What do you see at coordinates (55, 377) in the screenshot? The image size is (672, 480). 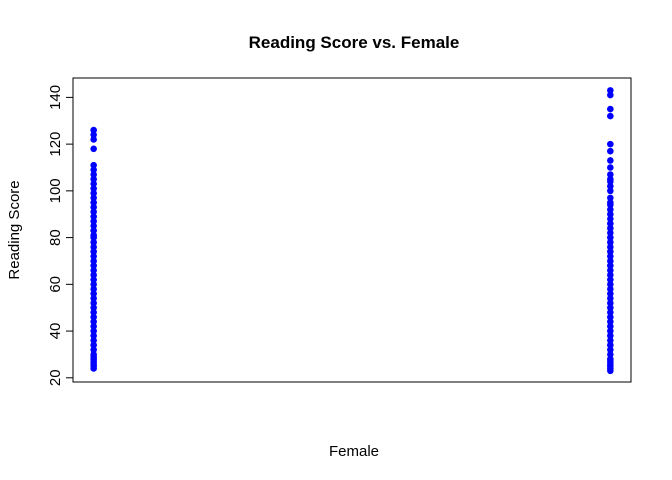 I see `y-tick-label: 20` at bounding box center [55, 377].